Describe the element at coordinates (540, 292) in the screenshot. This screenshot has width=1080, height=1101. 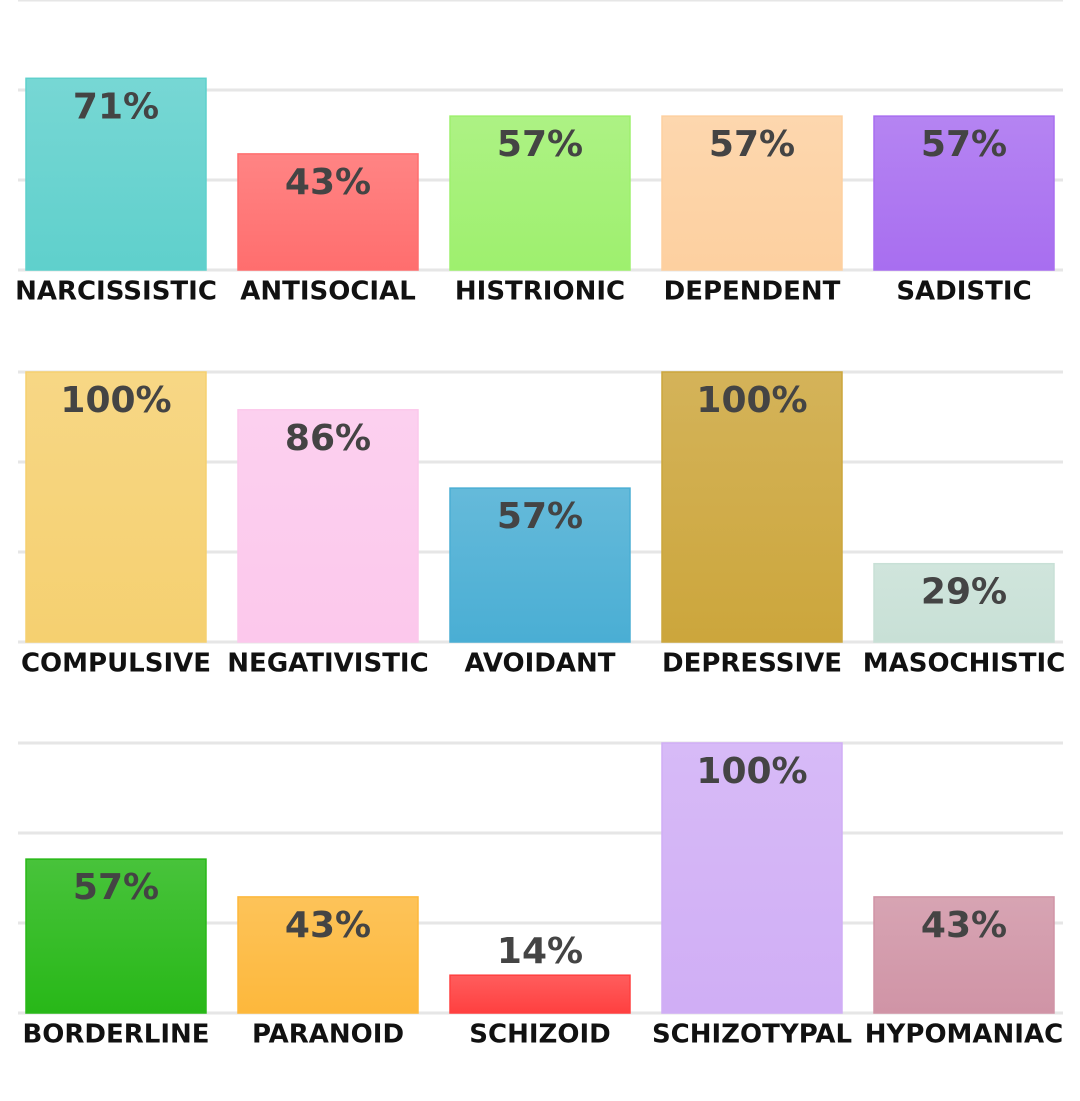
I see `category-label: HISTRIONIC` at that location.